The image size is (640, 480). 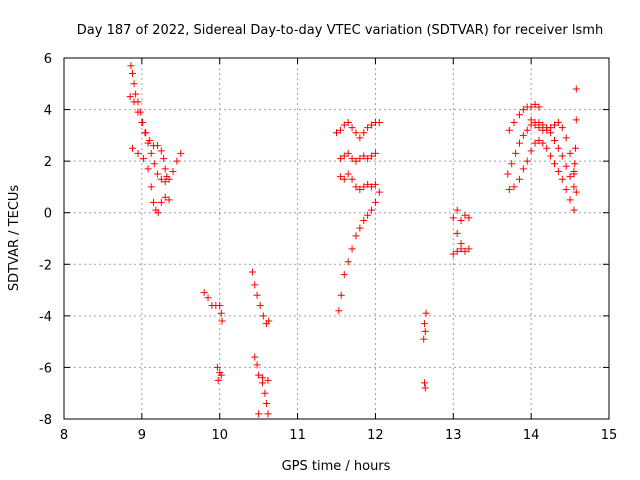 I want to click on y-tick-label: -2, so click(x=45, y=265).